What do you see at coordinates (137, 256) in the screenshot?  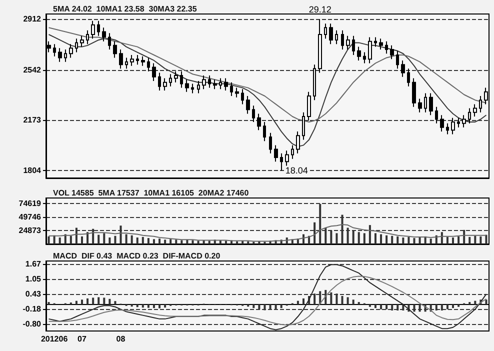 I see `chart-title: MACD DIF 0.43 MACD 0.23 DIF-MACD 0.20` at bounding box center [137, 256].